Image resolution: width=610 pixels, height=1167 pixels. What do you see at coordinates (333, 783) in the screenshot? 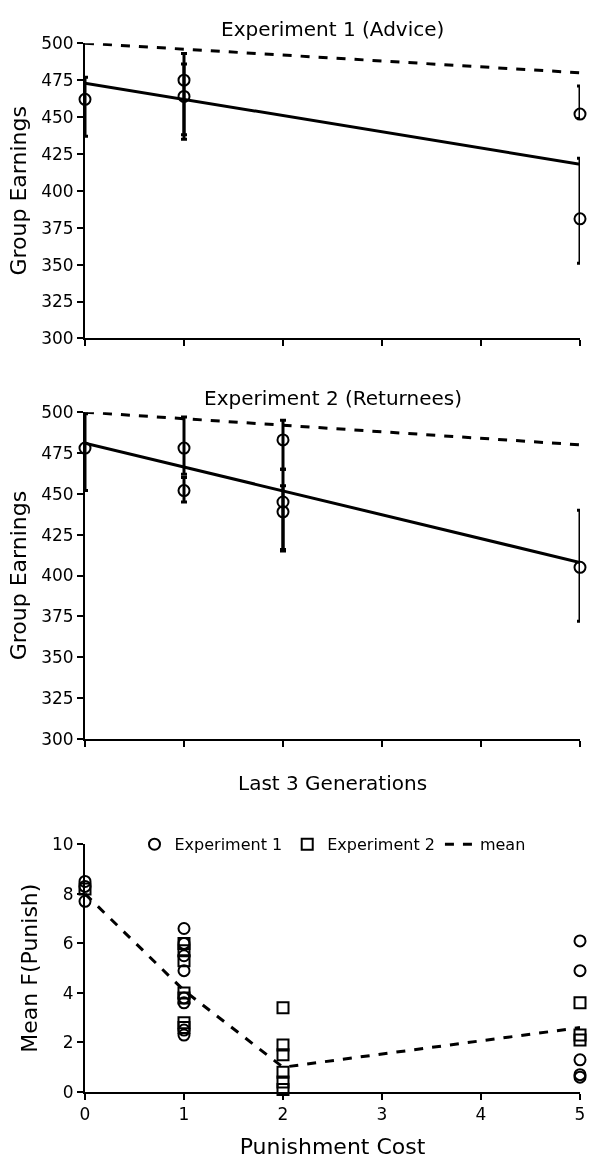
I see `chart-title: Last 3 Generations` at bounding box center [333, 783].